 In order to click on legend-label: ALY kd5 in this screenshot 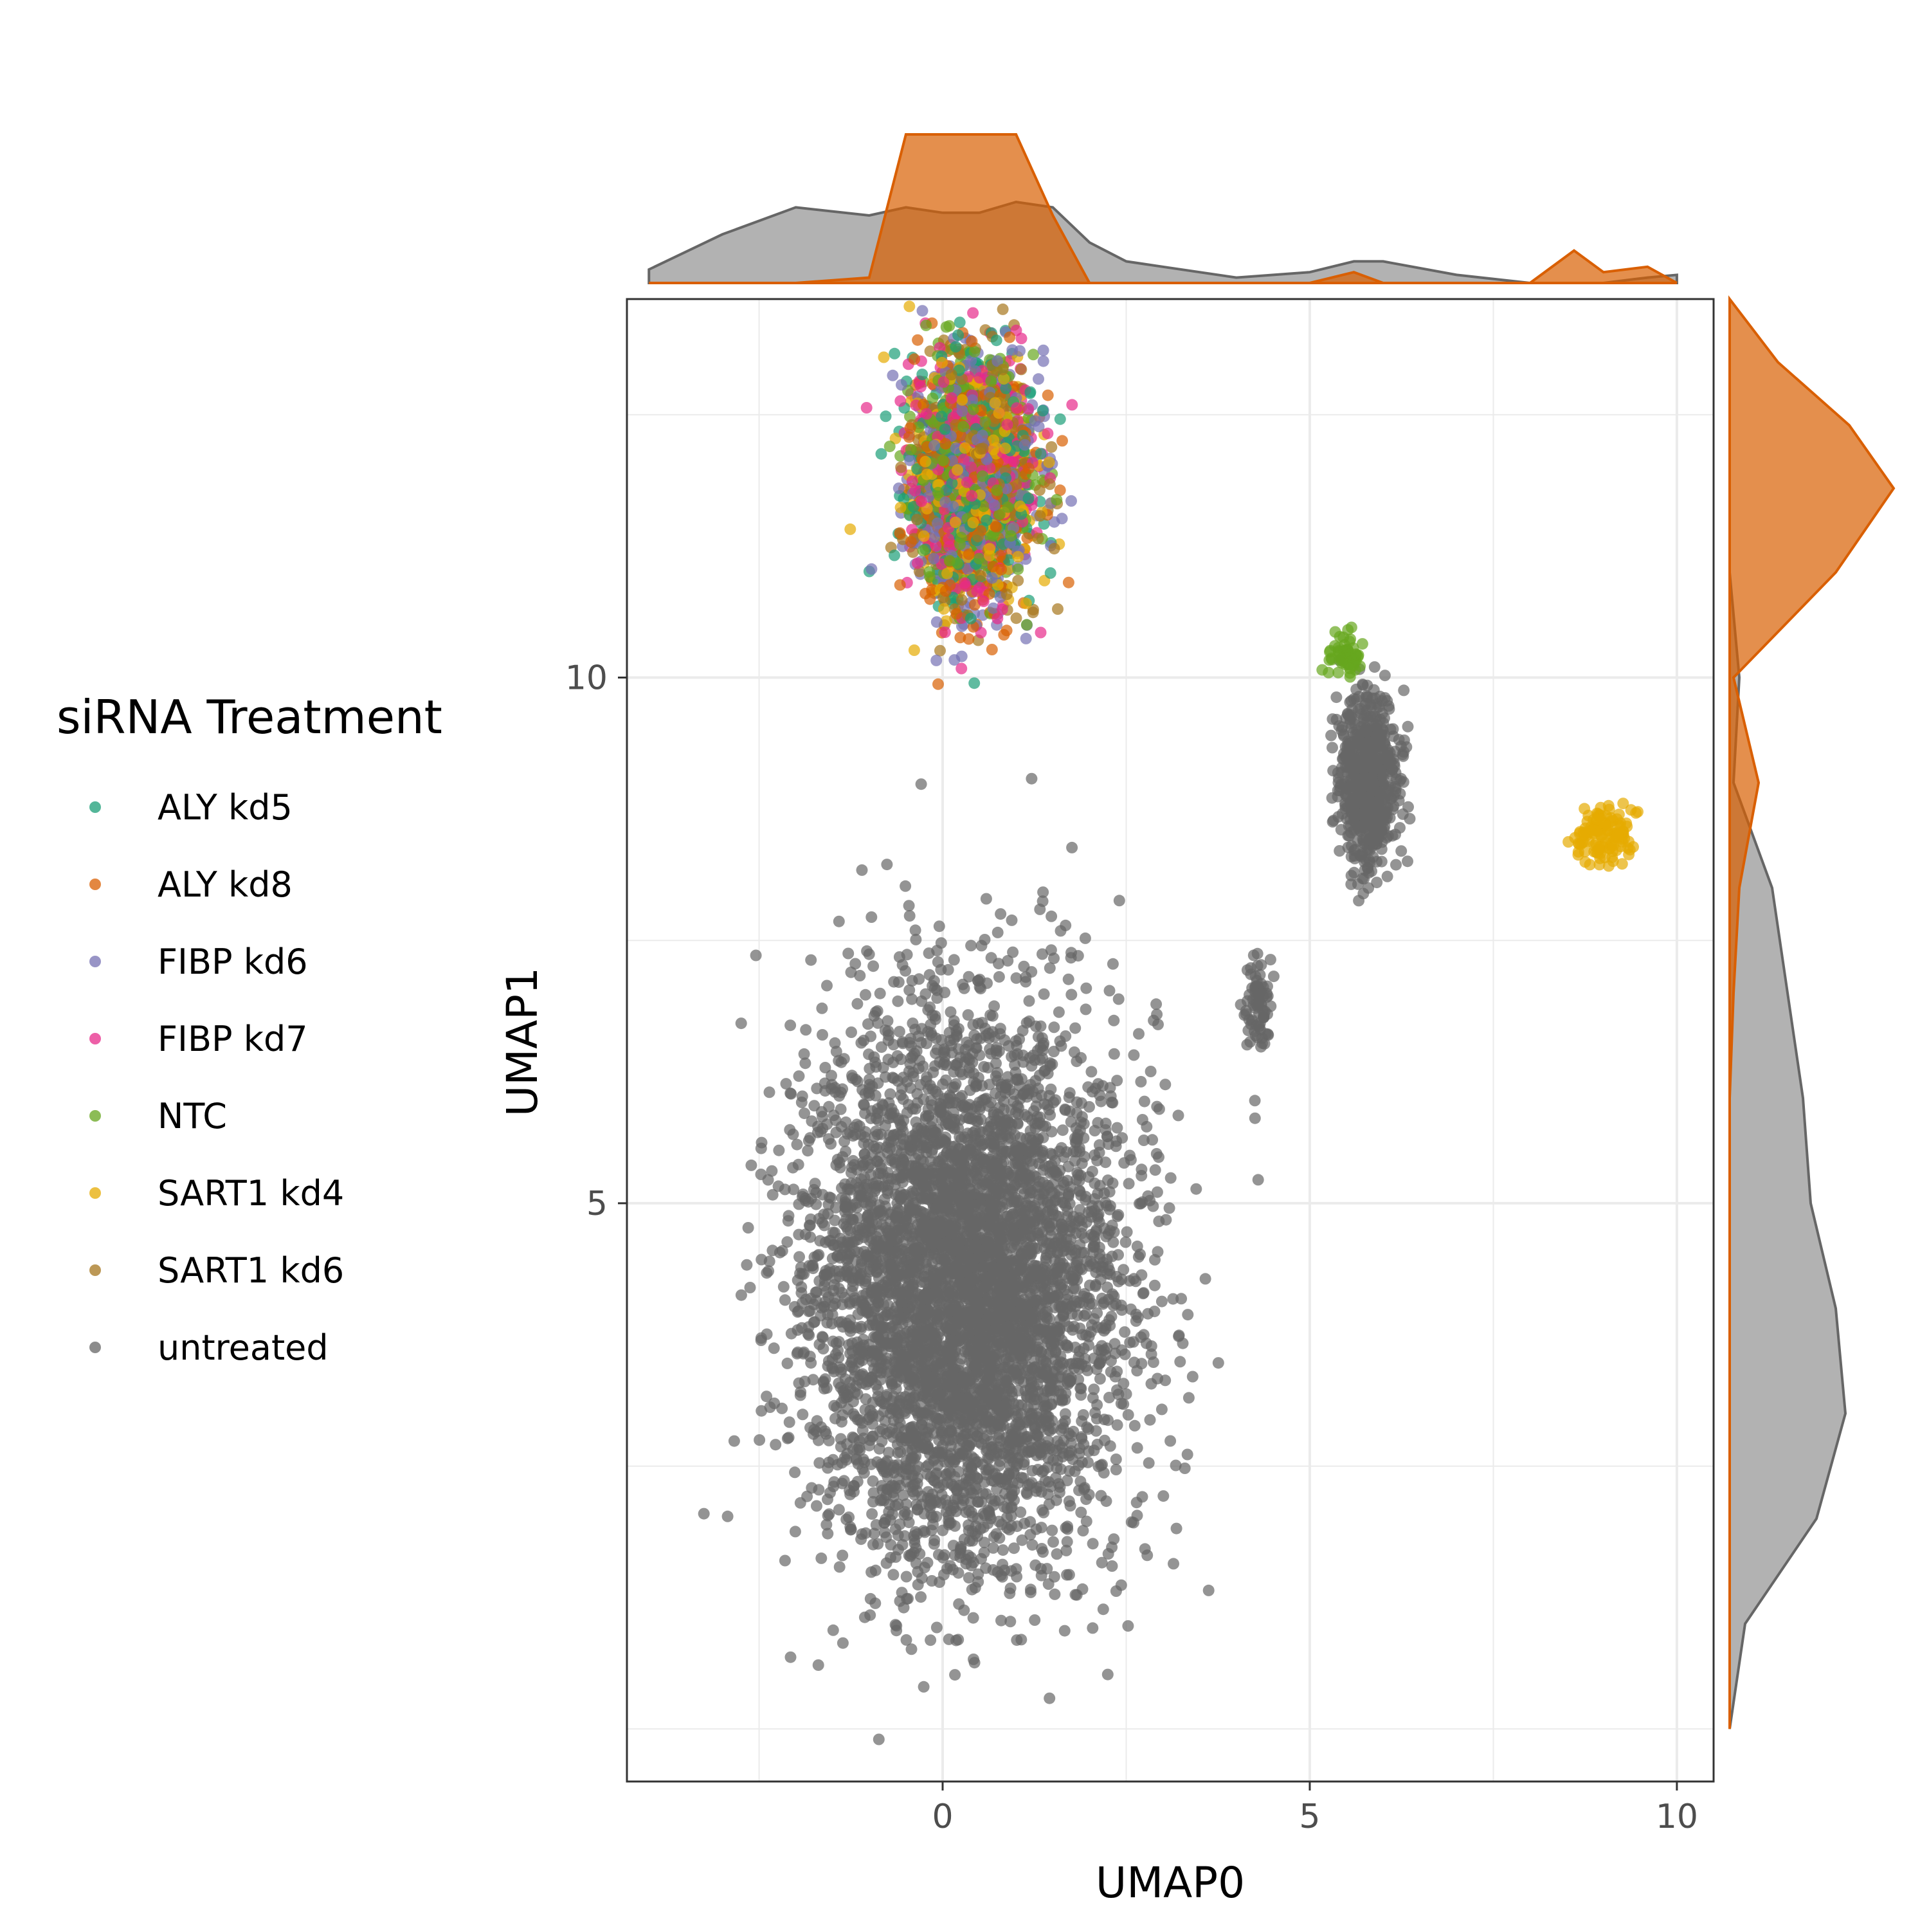, I will do `click(225, 808)`.